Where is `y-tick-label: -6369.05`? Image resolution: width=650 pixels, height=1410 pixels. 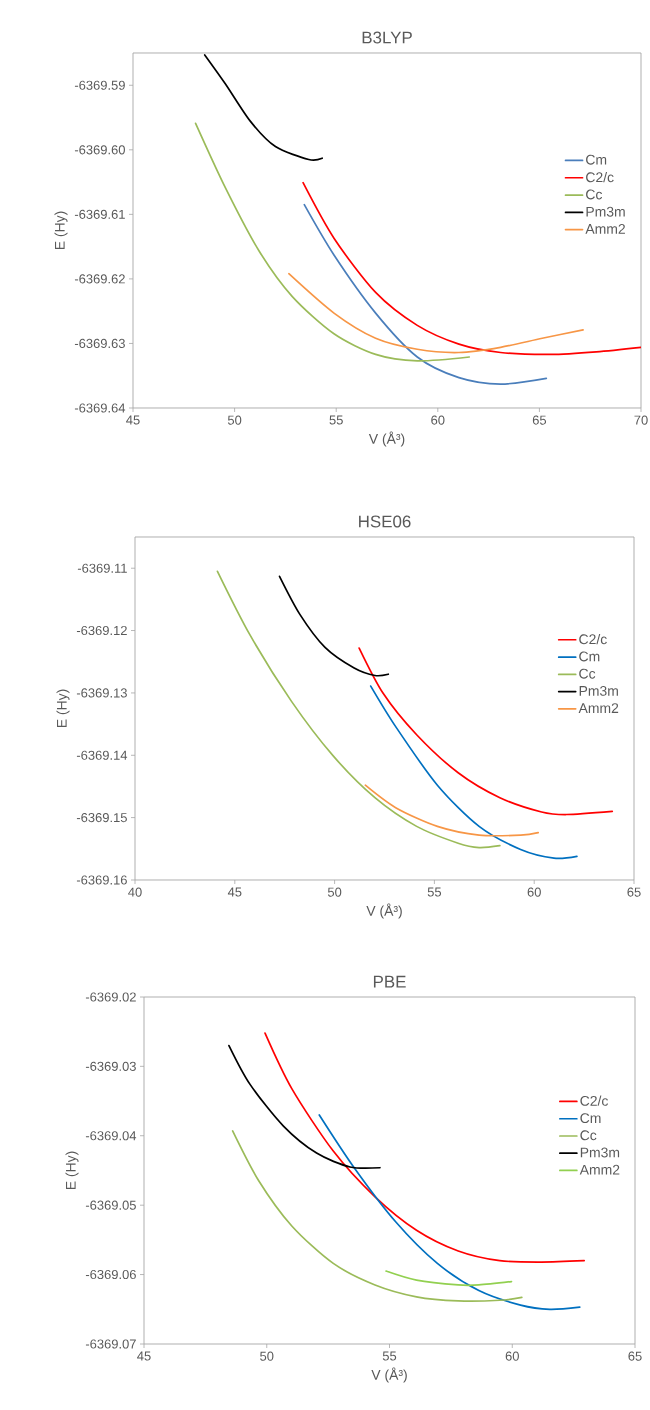
y-tick-label: -6369.05 is located at coordinates (110, 1205).